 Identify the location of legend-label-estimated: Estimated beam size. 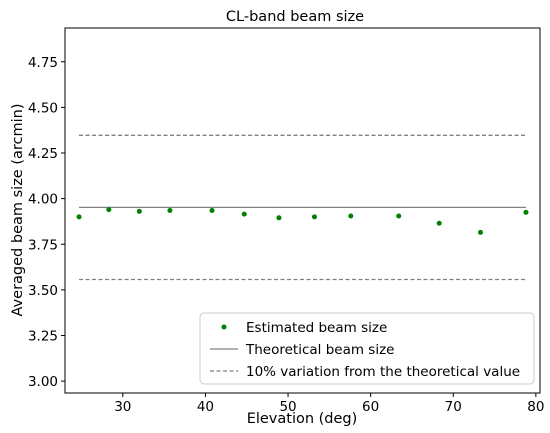
(316, 328).